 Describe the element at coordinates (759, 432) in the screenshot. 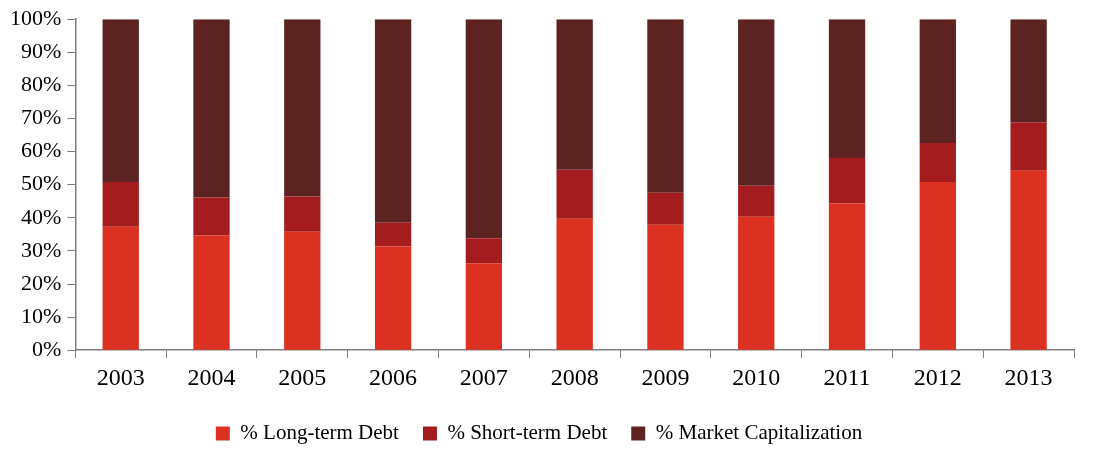

I see `legend-label: % Market Capitalization` at that location.